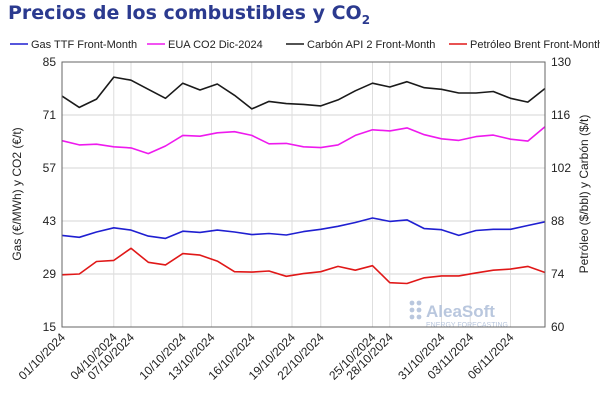  What do you see at coordinates (371, 45) in the screenshot?
I see `legend-label-carbon-api-2-front-month: Carbón API 2 Front-Month` at bounding box center [371, 45].